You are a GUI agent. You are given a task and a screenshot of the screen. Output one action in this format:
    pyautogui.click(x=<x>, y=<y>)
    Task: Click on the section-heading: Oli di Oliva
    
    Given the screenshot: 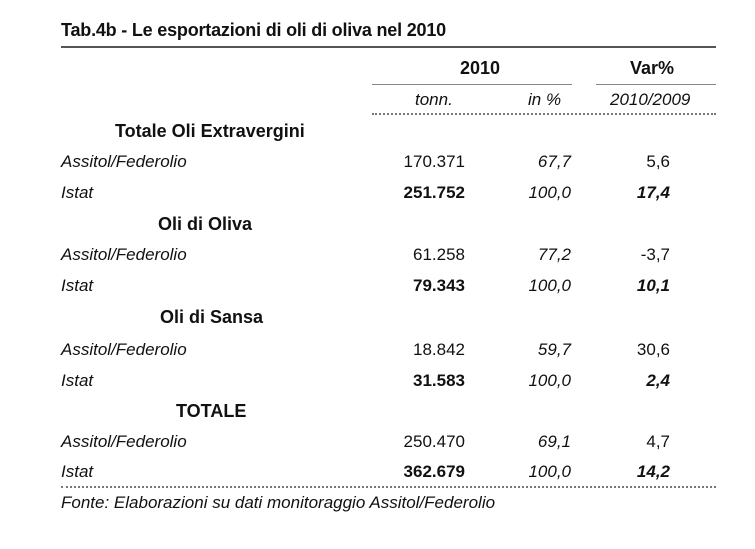 What is the action you would take?
    pyautogui.click(x=205, y=224)
    